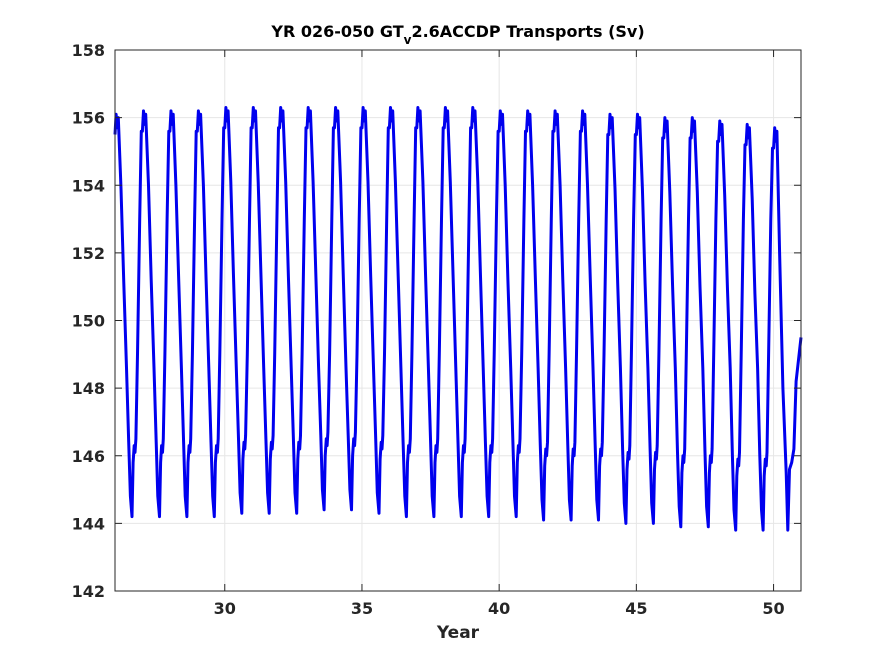  Describe the element at coordinates (362, 608) in the screenshot. I see `x-tick-label: 35` at that location.